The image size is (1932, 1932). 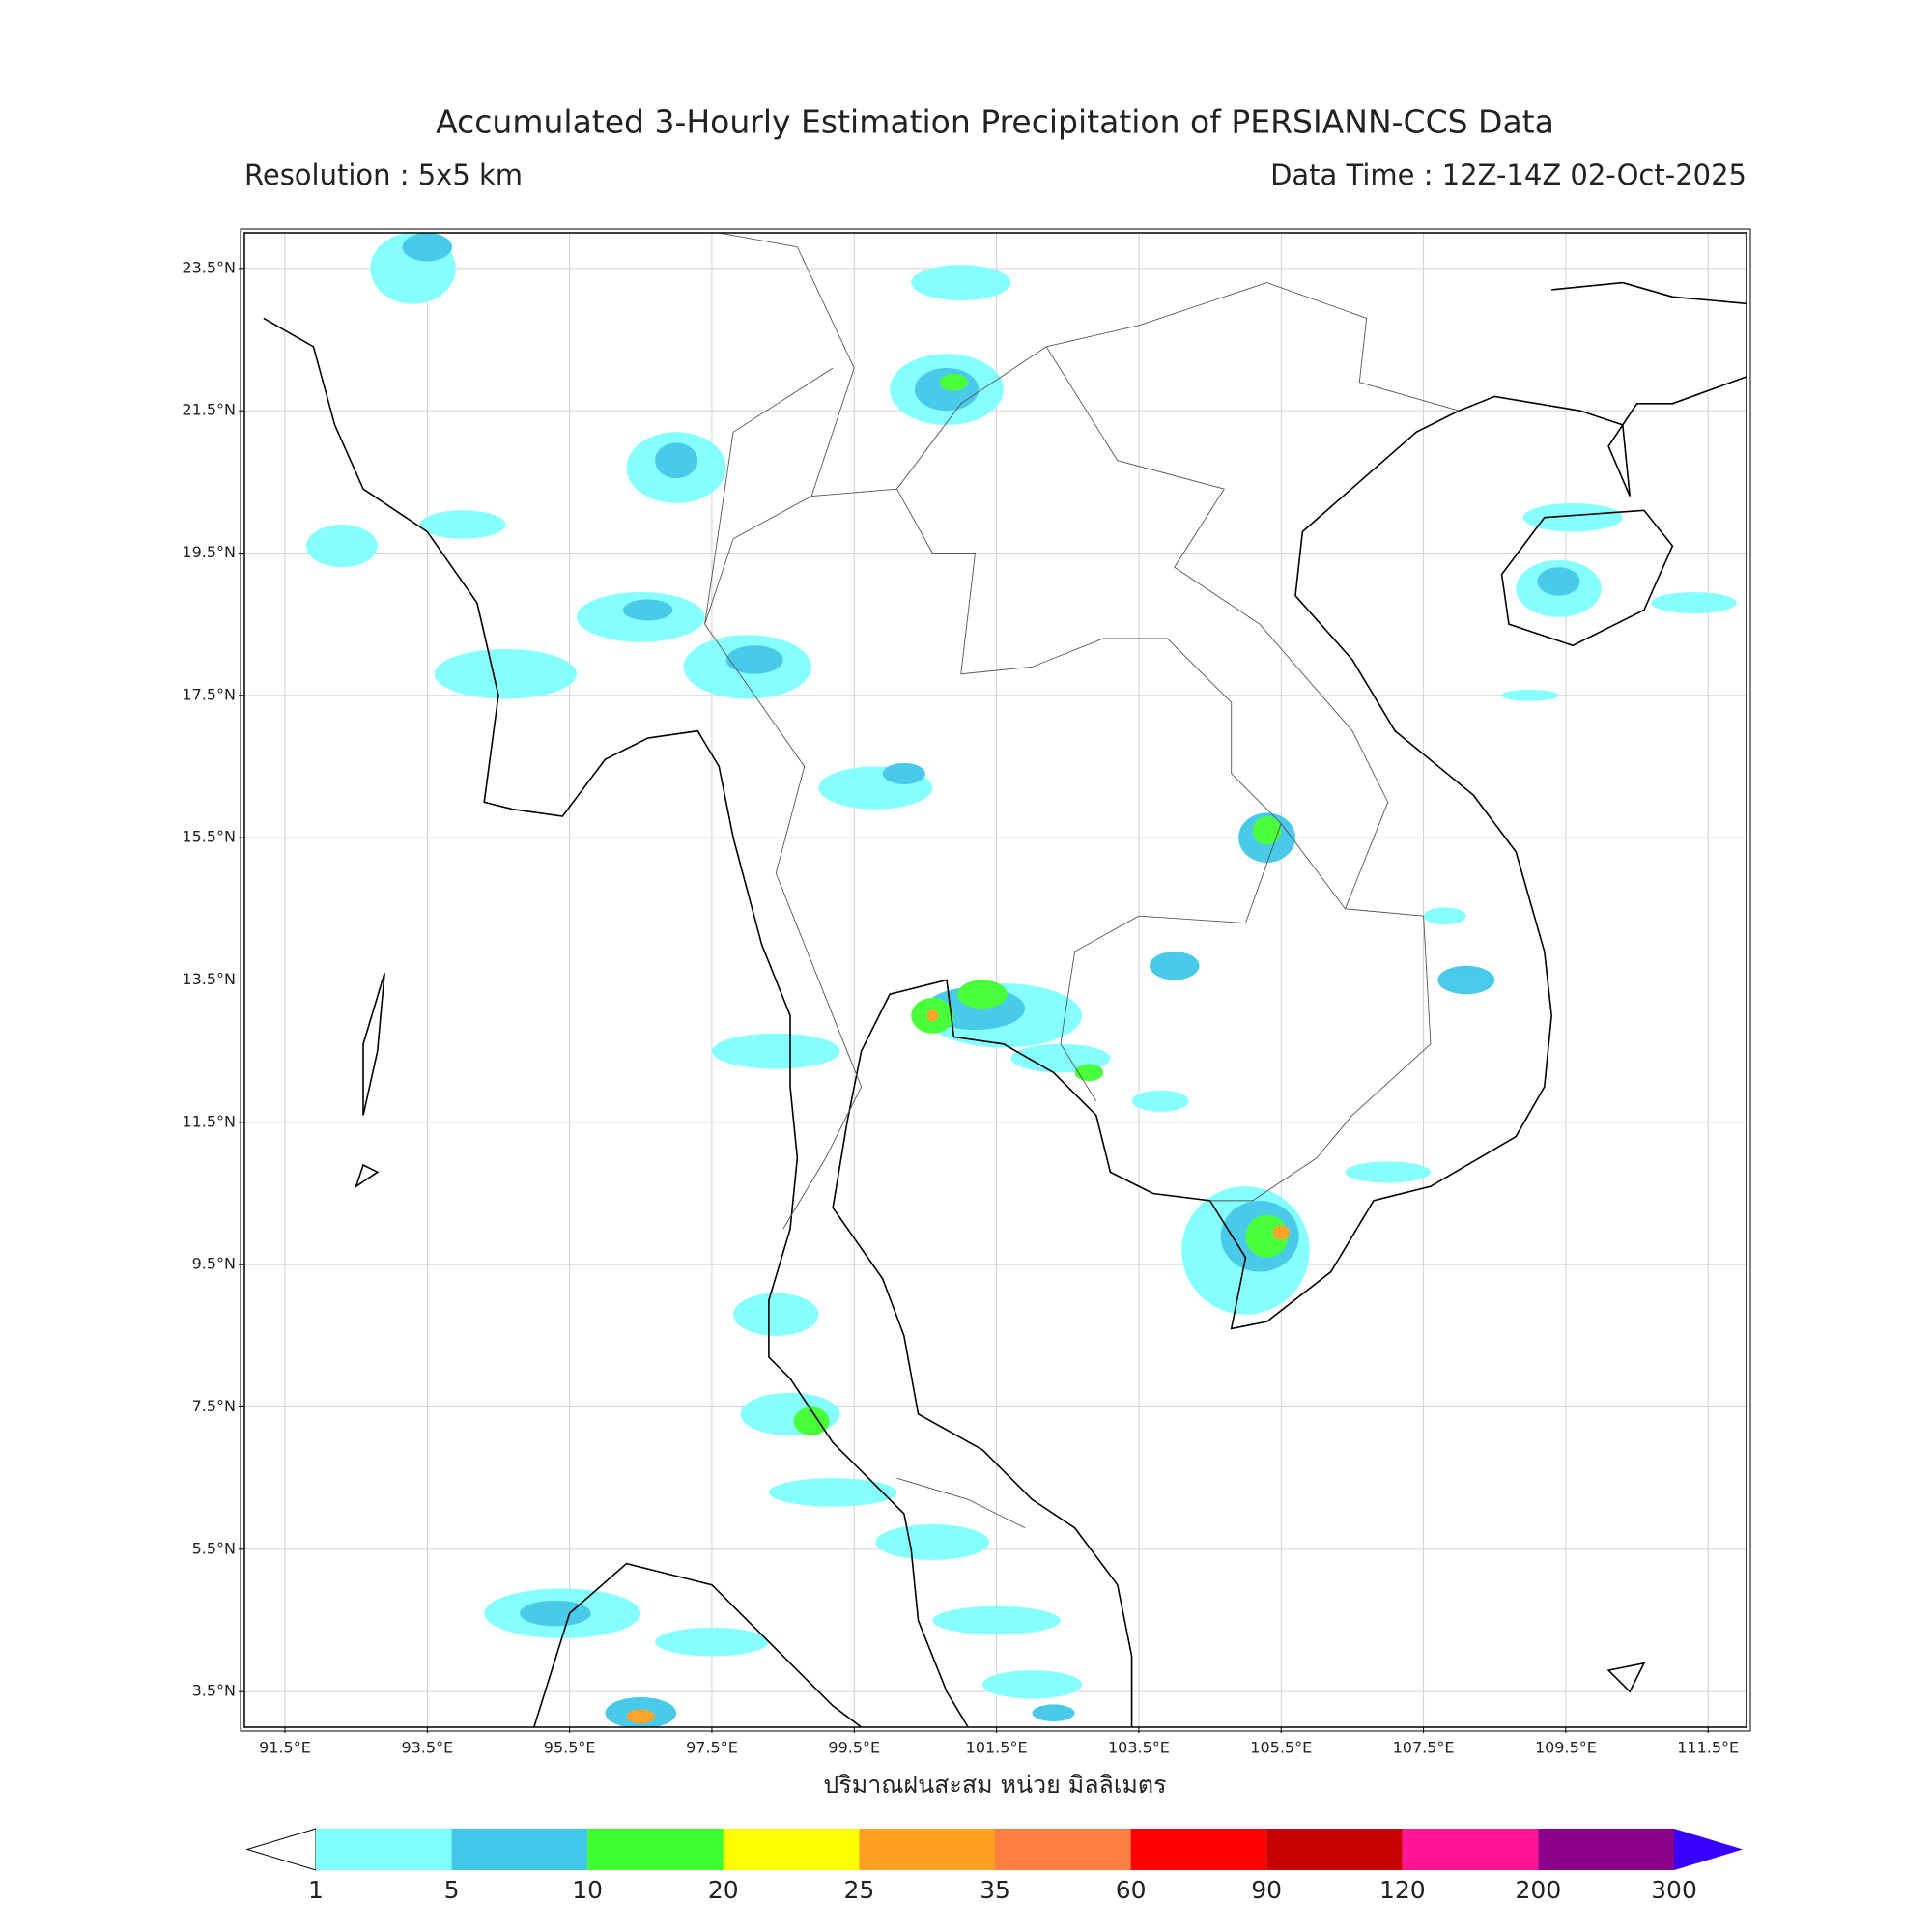 I want to click on colorbar-label: 25, so click(x=858, y=1890).